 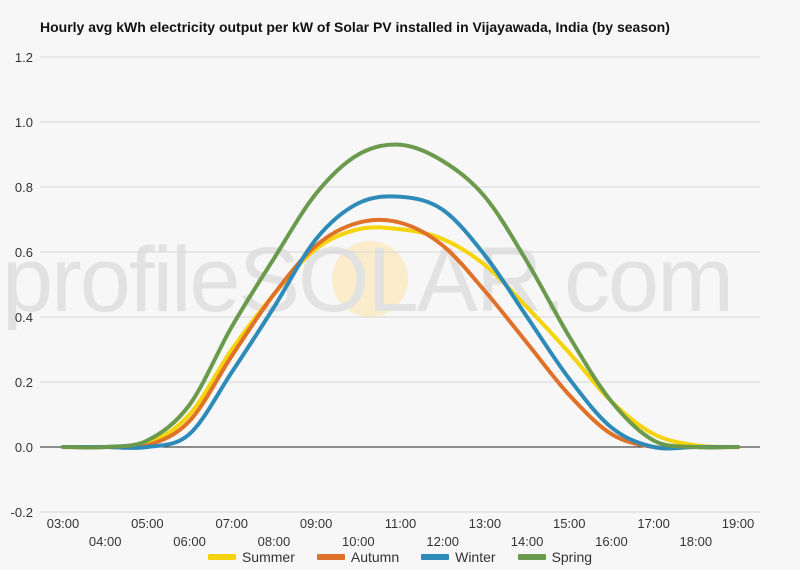 I want to click on y-tick-label: 0.0, so click(x=24, y=447).